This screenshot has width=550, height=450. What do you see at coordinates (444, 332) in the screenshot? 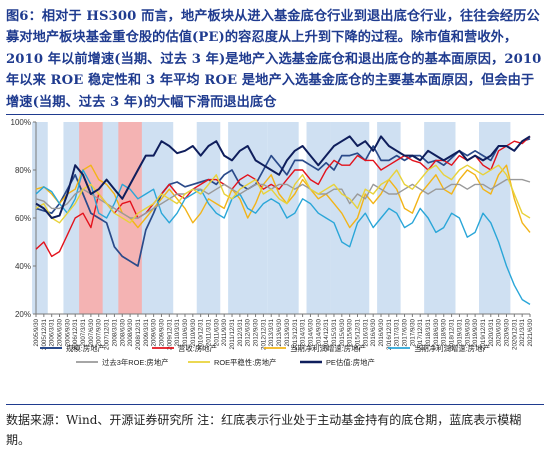
I see `x-tick-label: 2018/9/30` at bounding box center [444, 332].